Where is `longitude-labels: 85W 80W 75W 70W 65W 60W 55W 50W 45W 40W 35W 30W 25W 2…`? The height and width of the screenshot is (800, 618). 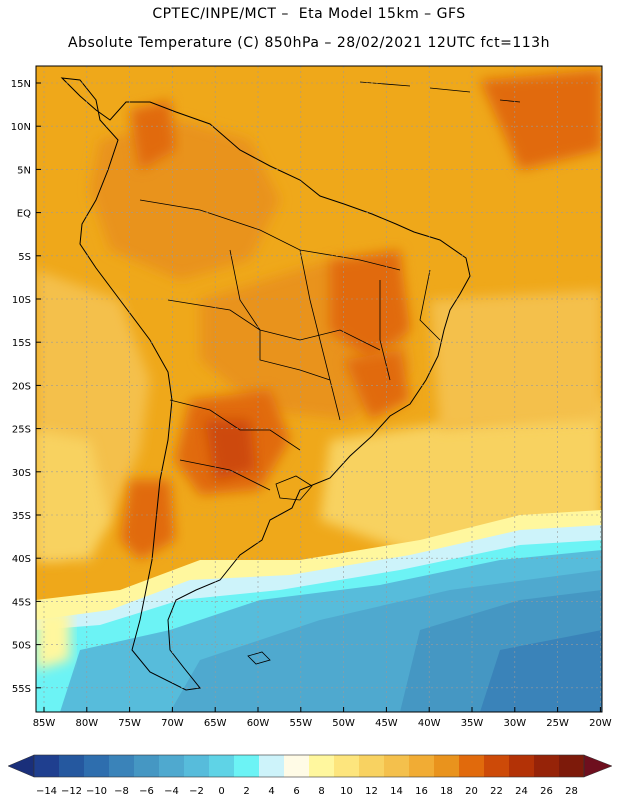 longitude-labels: 85W 80W 75W 70W 65W 60W 55W 50W 45W 40W 35W 30W 25W 2… is located at coordinates (322, 718).